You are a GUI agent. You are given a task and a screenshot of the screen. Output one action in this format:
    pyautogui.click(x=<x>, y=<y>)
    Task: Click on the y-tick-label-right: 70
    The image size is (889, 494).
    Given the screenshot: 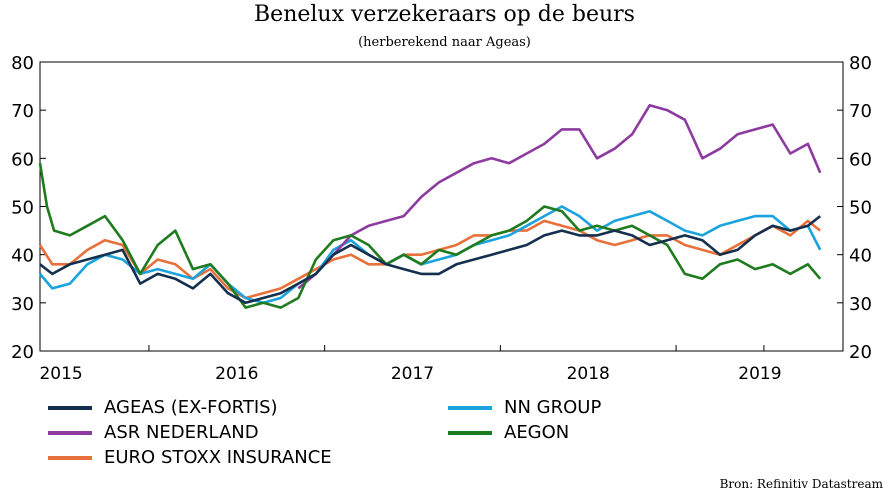 What is the action you would take?
    pyautogui.click(x=860, y=111)
    